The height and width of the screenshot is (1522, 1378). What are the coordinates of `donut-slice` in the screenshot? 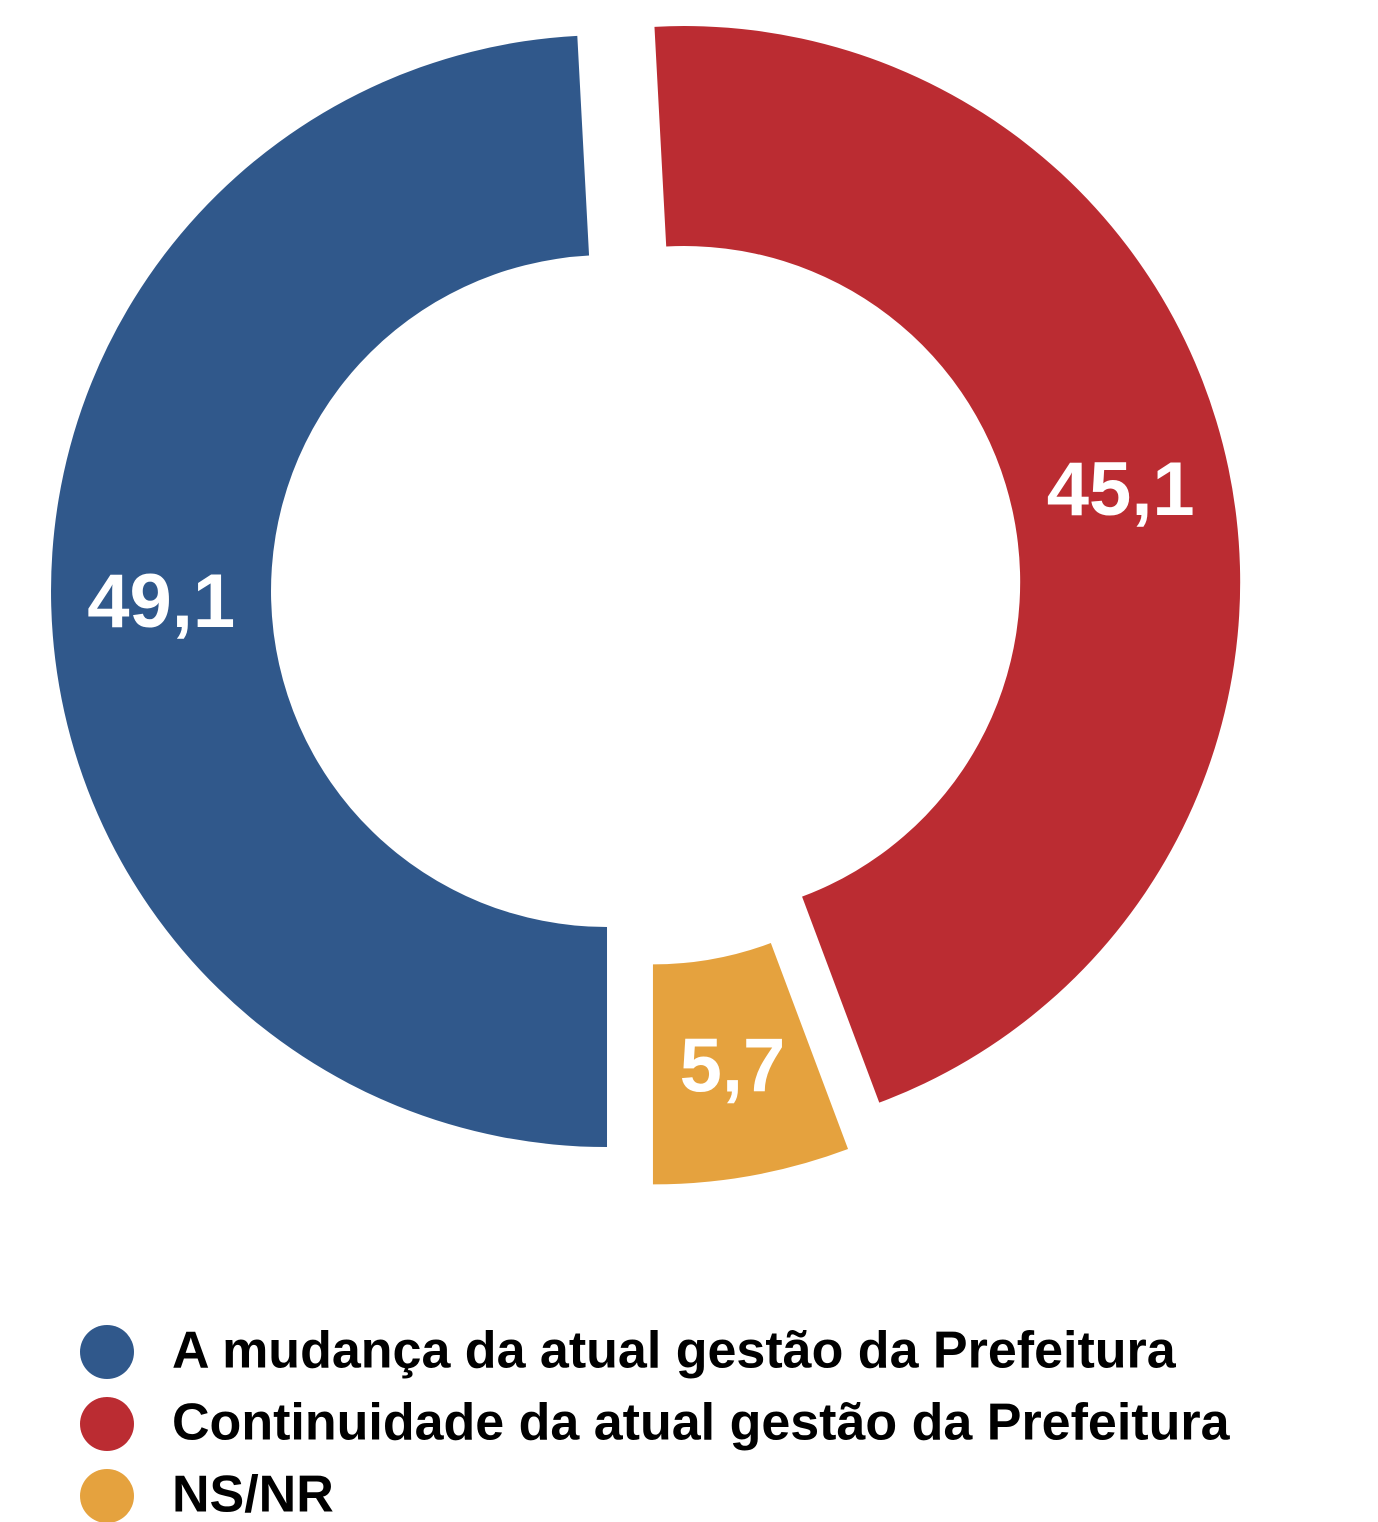 It's located at (750, 1064).